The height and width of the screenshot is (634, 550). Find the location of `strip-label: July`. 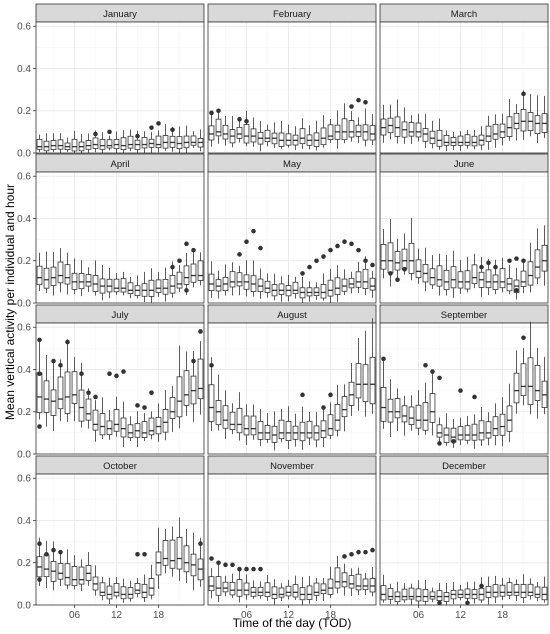

strip-label: July is located at coordinates (120, 315).